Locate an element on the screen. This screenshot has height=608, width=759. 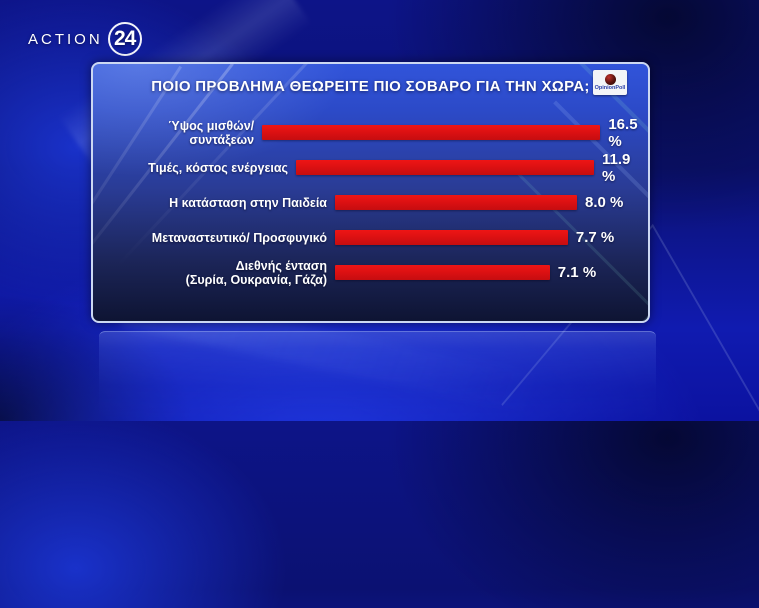
value-label: 7.7 % is located at coordinates (595, 237).